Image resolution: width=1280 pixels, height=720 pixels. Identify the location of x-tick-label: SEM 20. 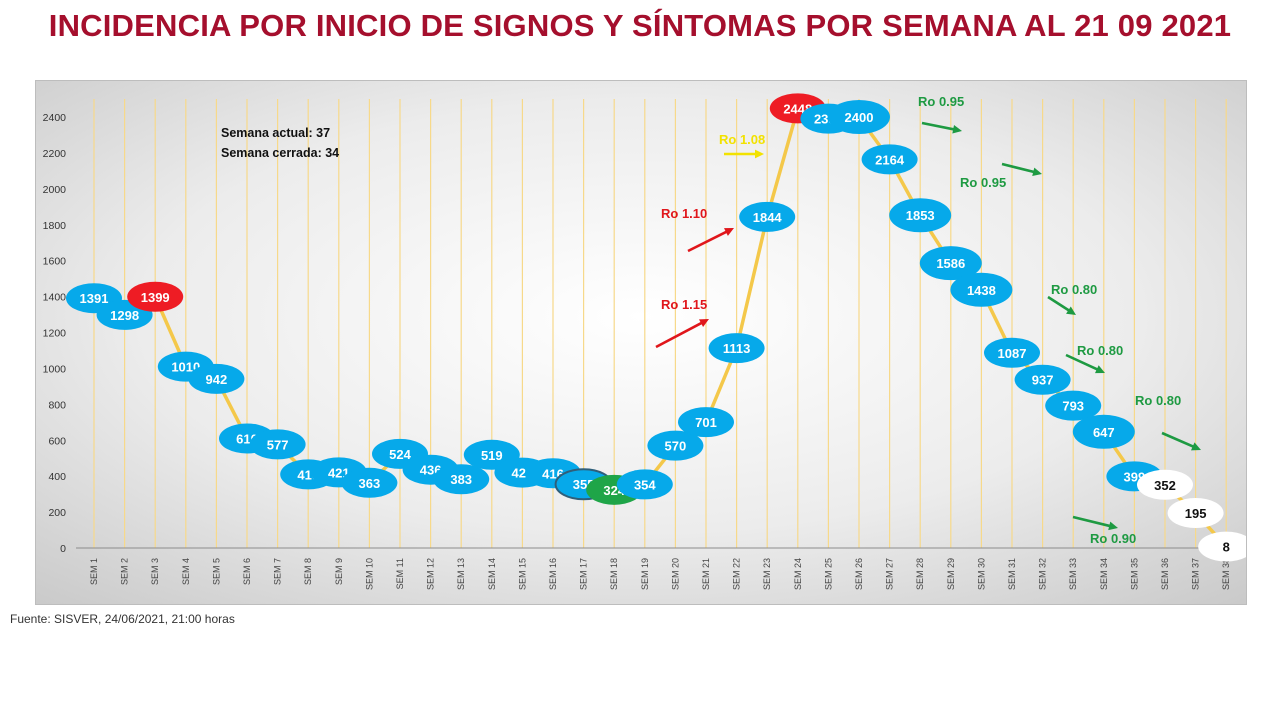
(675, 574).